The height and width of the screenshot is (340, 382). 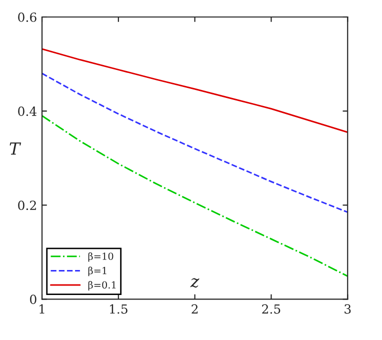 What do you see at coordinates (195, 283) in the screenshot?
I see `x-axis-title: z` at bounding box center [195, 283].